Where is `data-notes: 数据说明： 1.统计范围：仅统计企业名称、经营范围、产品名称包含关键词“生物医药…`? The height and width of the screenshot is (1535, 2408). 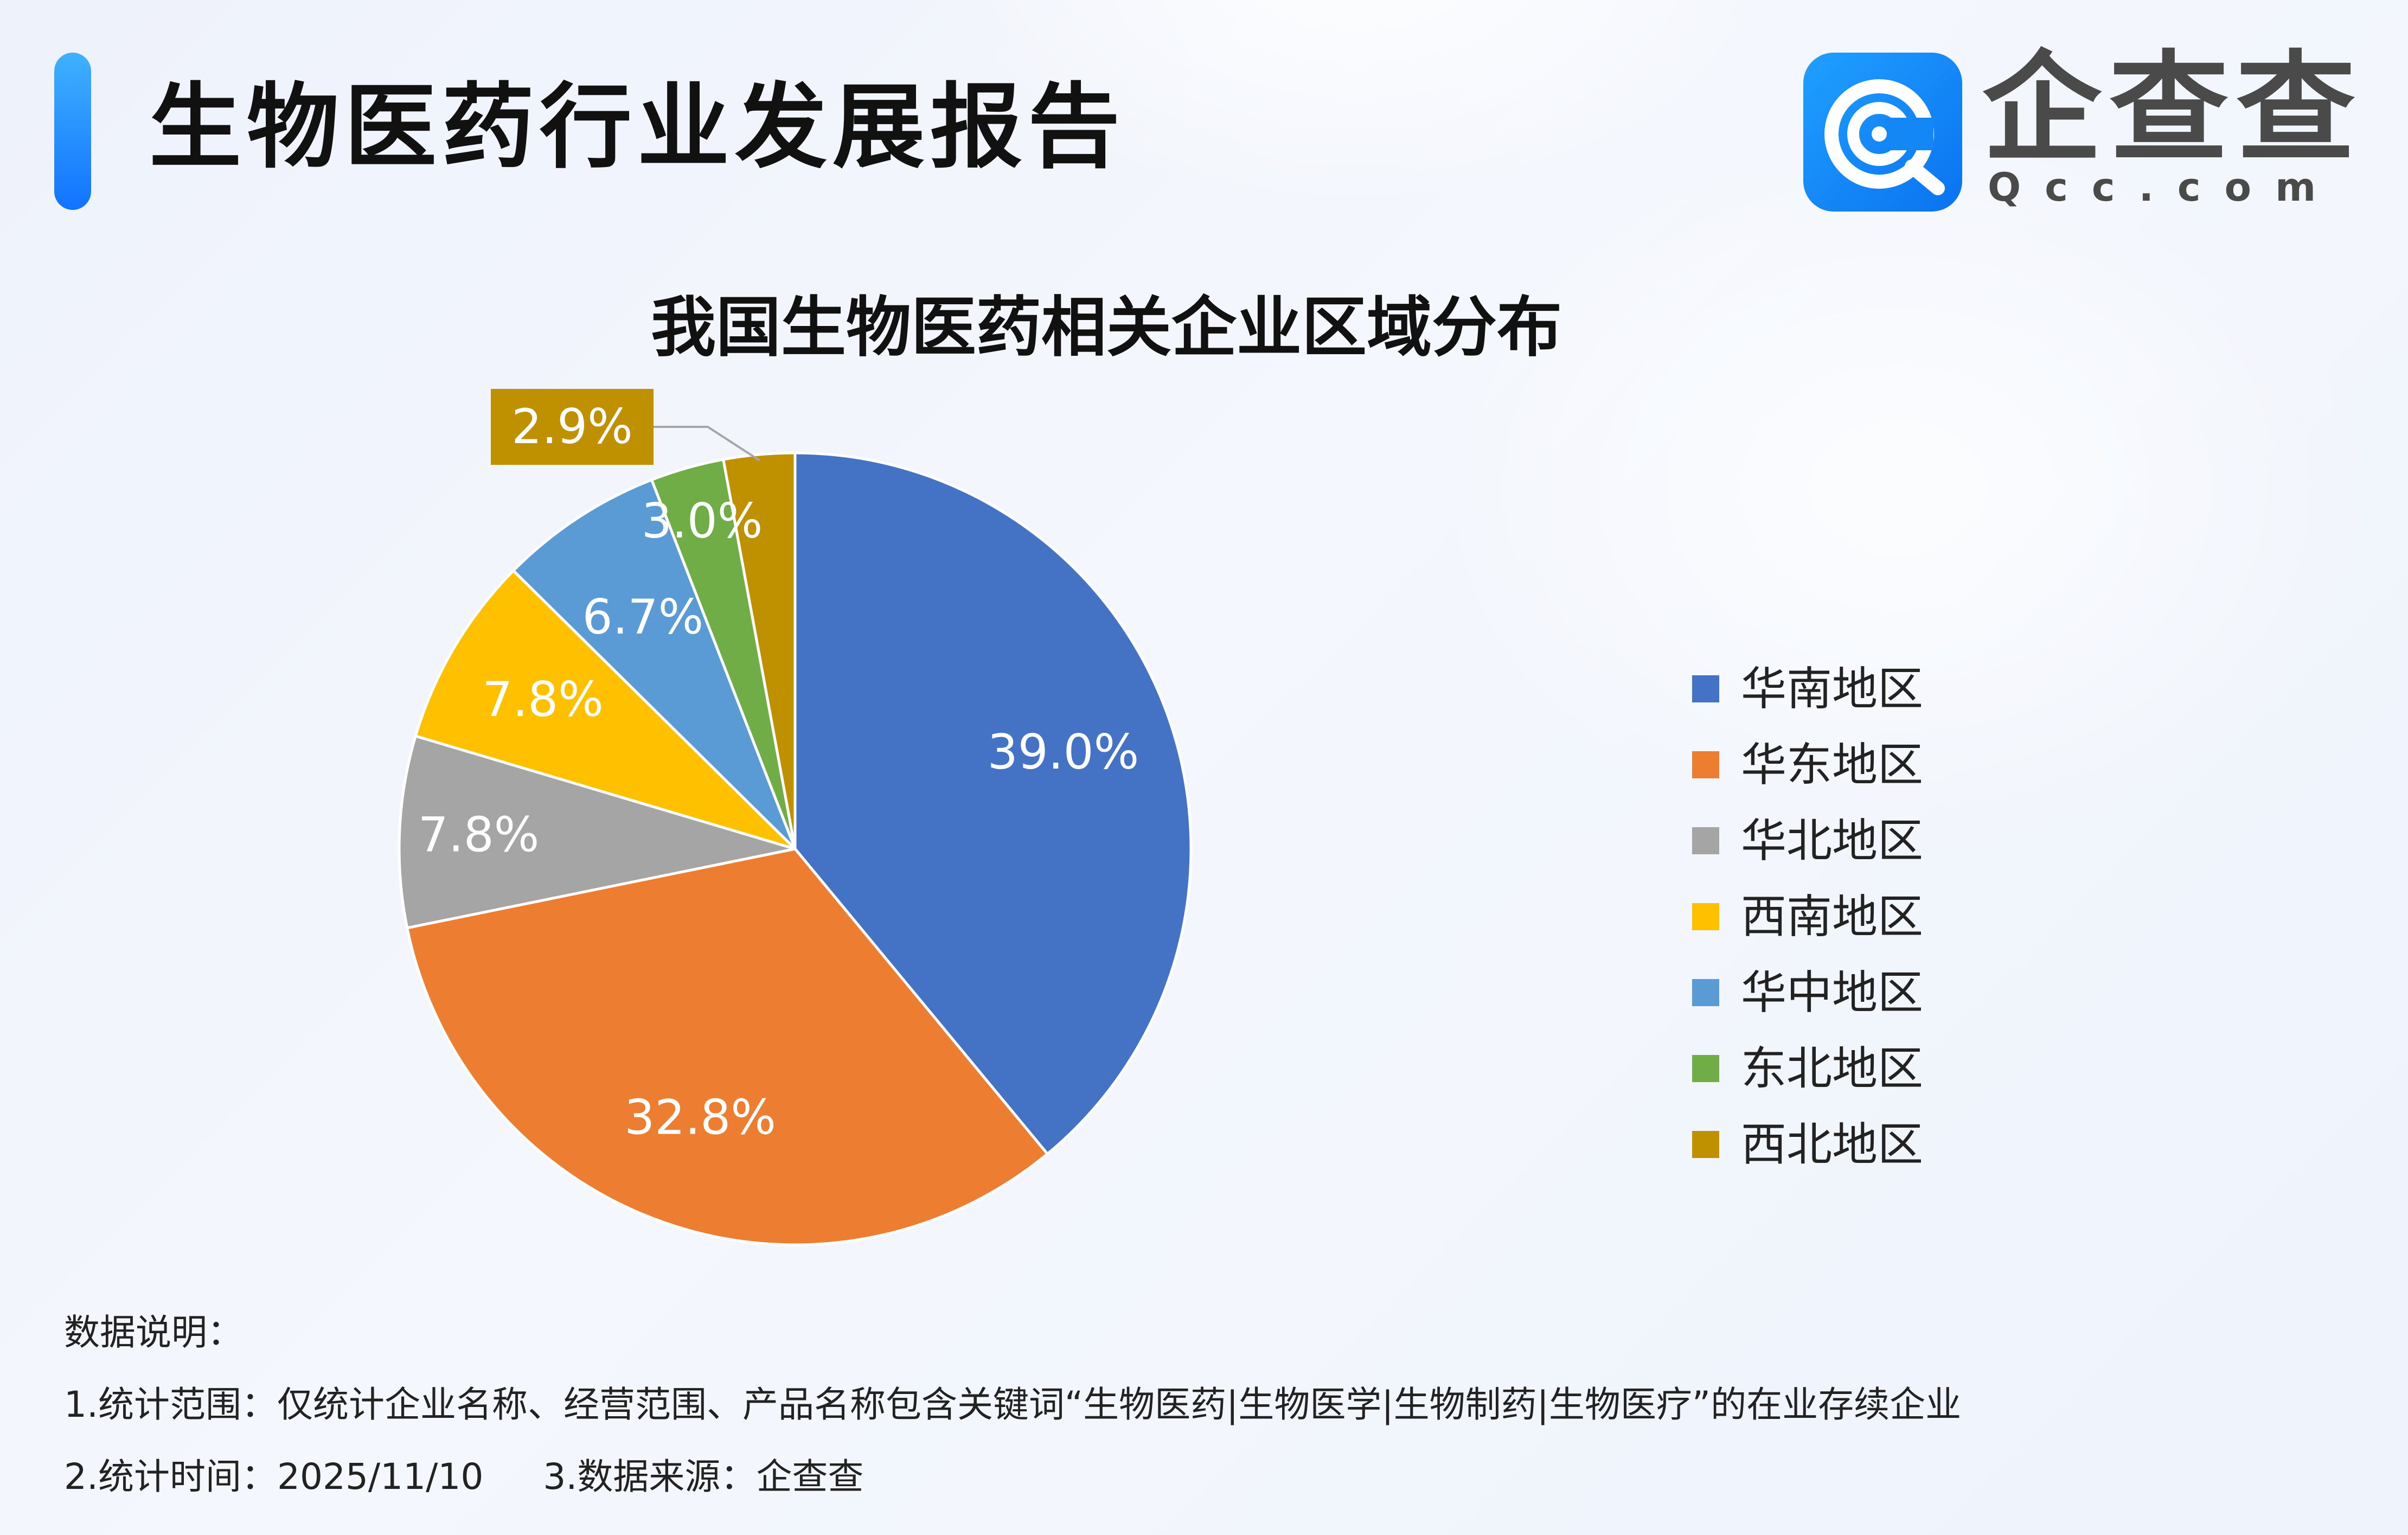
data-notes: 数据说明： 1.统计范围：仅统计企业名称、经营范围、产品名称包含关键词“生物医药… is located at coordinates (1012, 1404).